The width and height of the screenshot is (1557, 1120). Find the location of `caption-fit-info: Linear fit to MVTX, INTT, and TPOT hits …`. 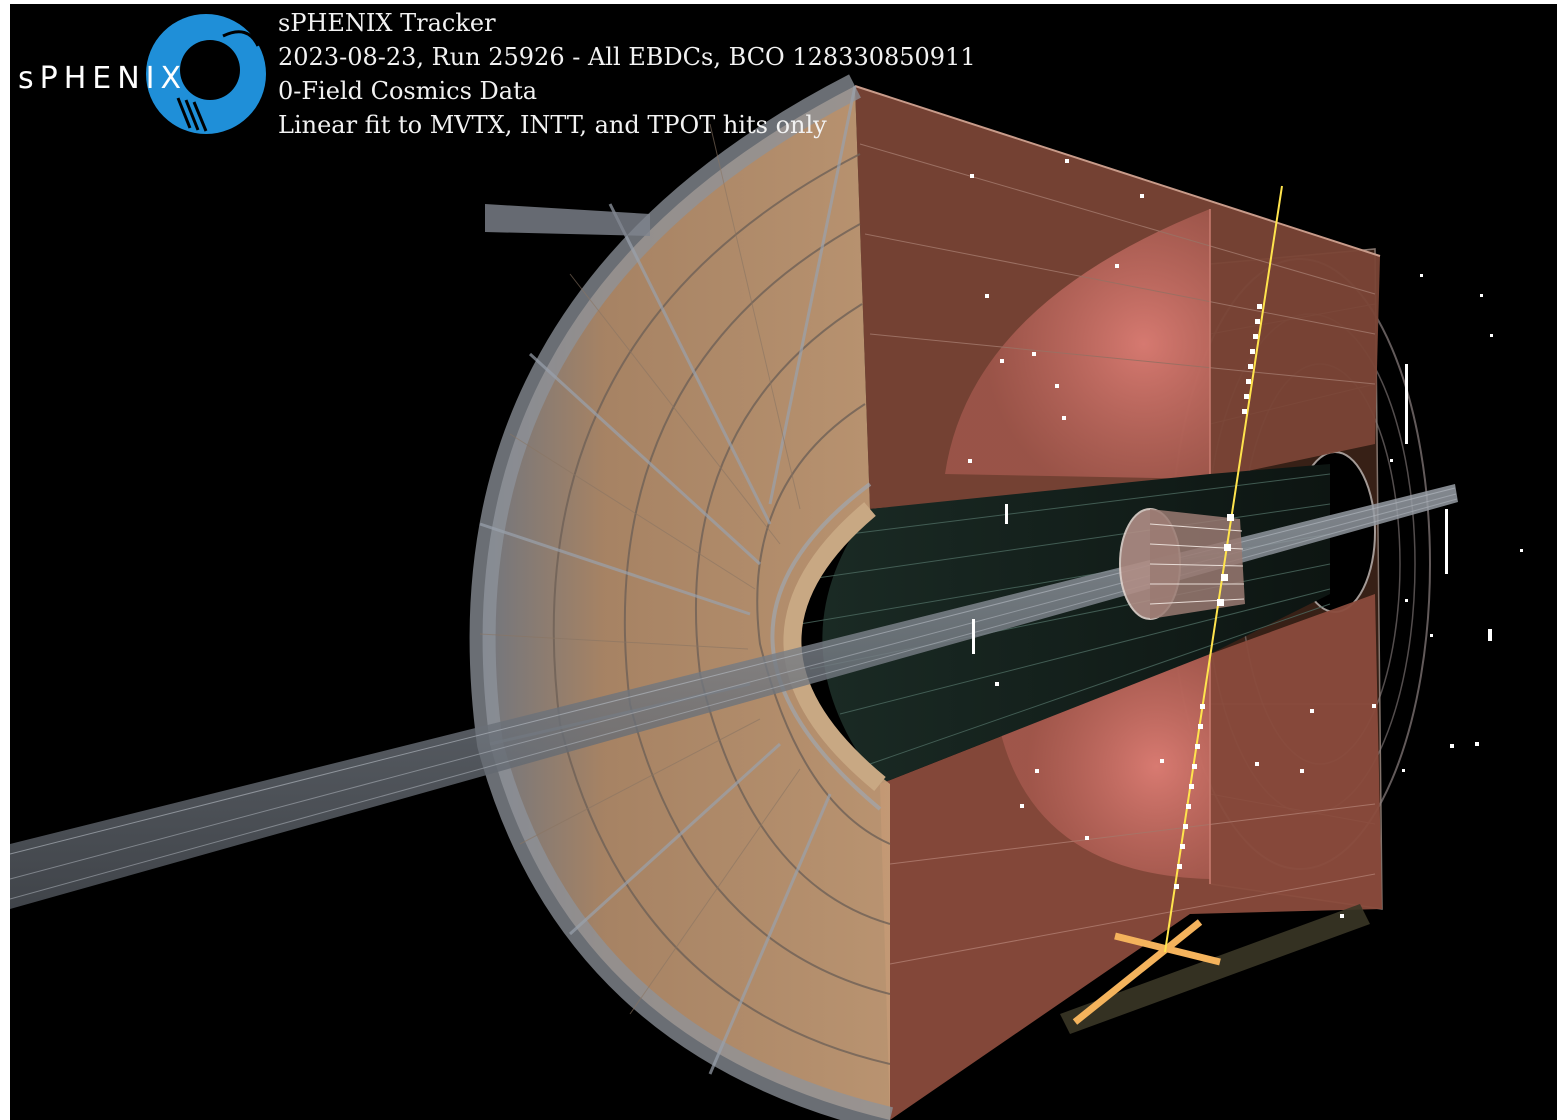

caption-fit-info: Linear fit to MVTX, INTT, and TPOT hits … is located at coordinates (552, 125).